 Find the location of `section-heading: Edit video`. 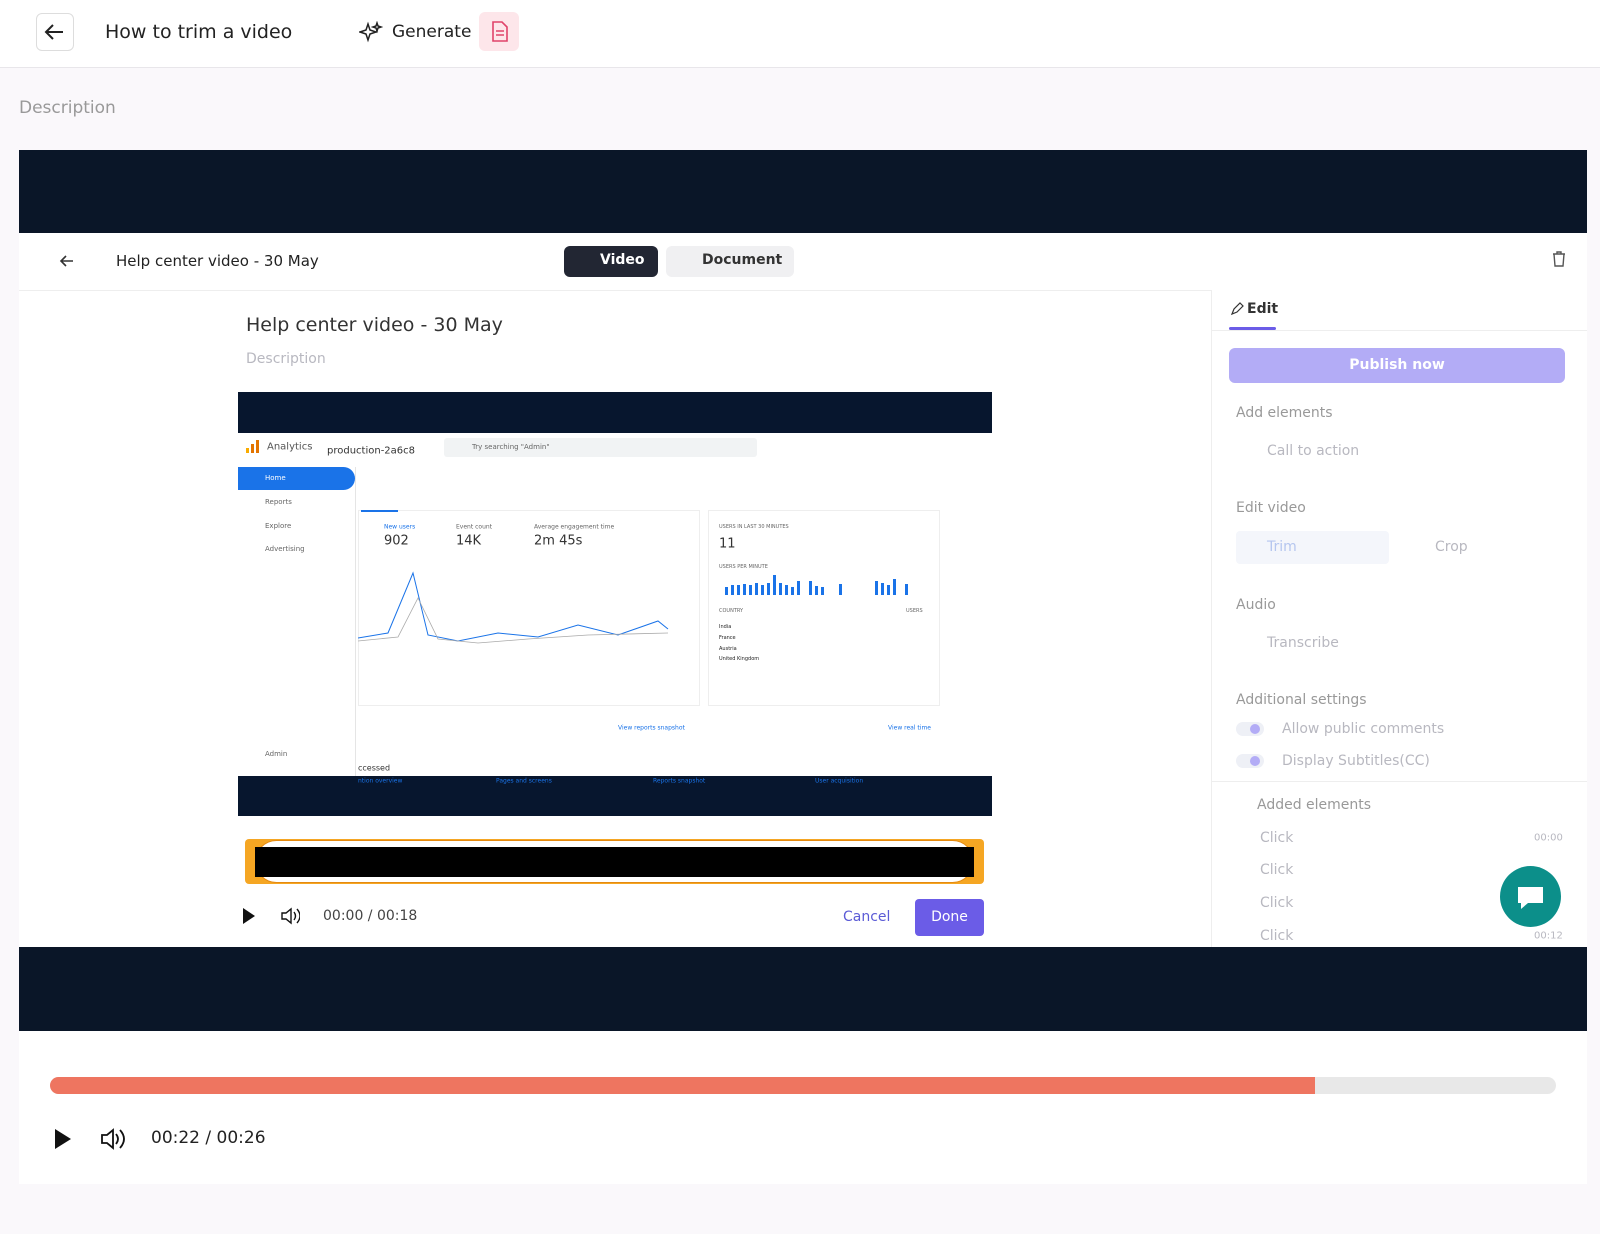

section-heading: Edit video is located at coordinates (1271, 508).